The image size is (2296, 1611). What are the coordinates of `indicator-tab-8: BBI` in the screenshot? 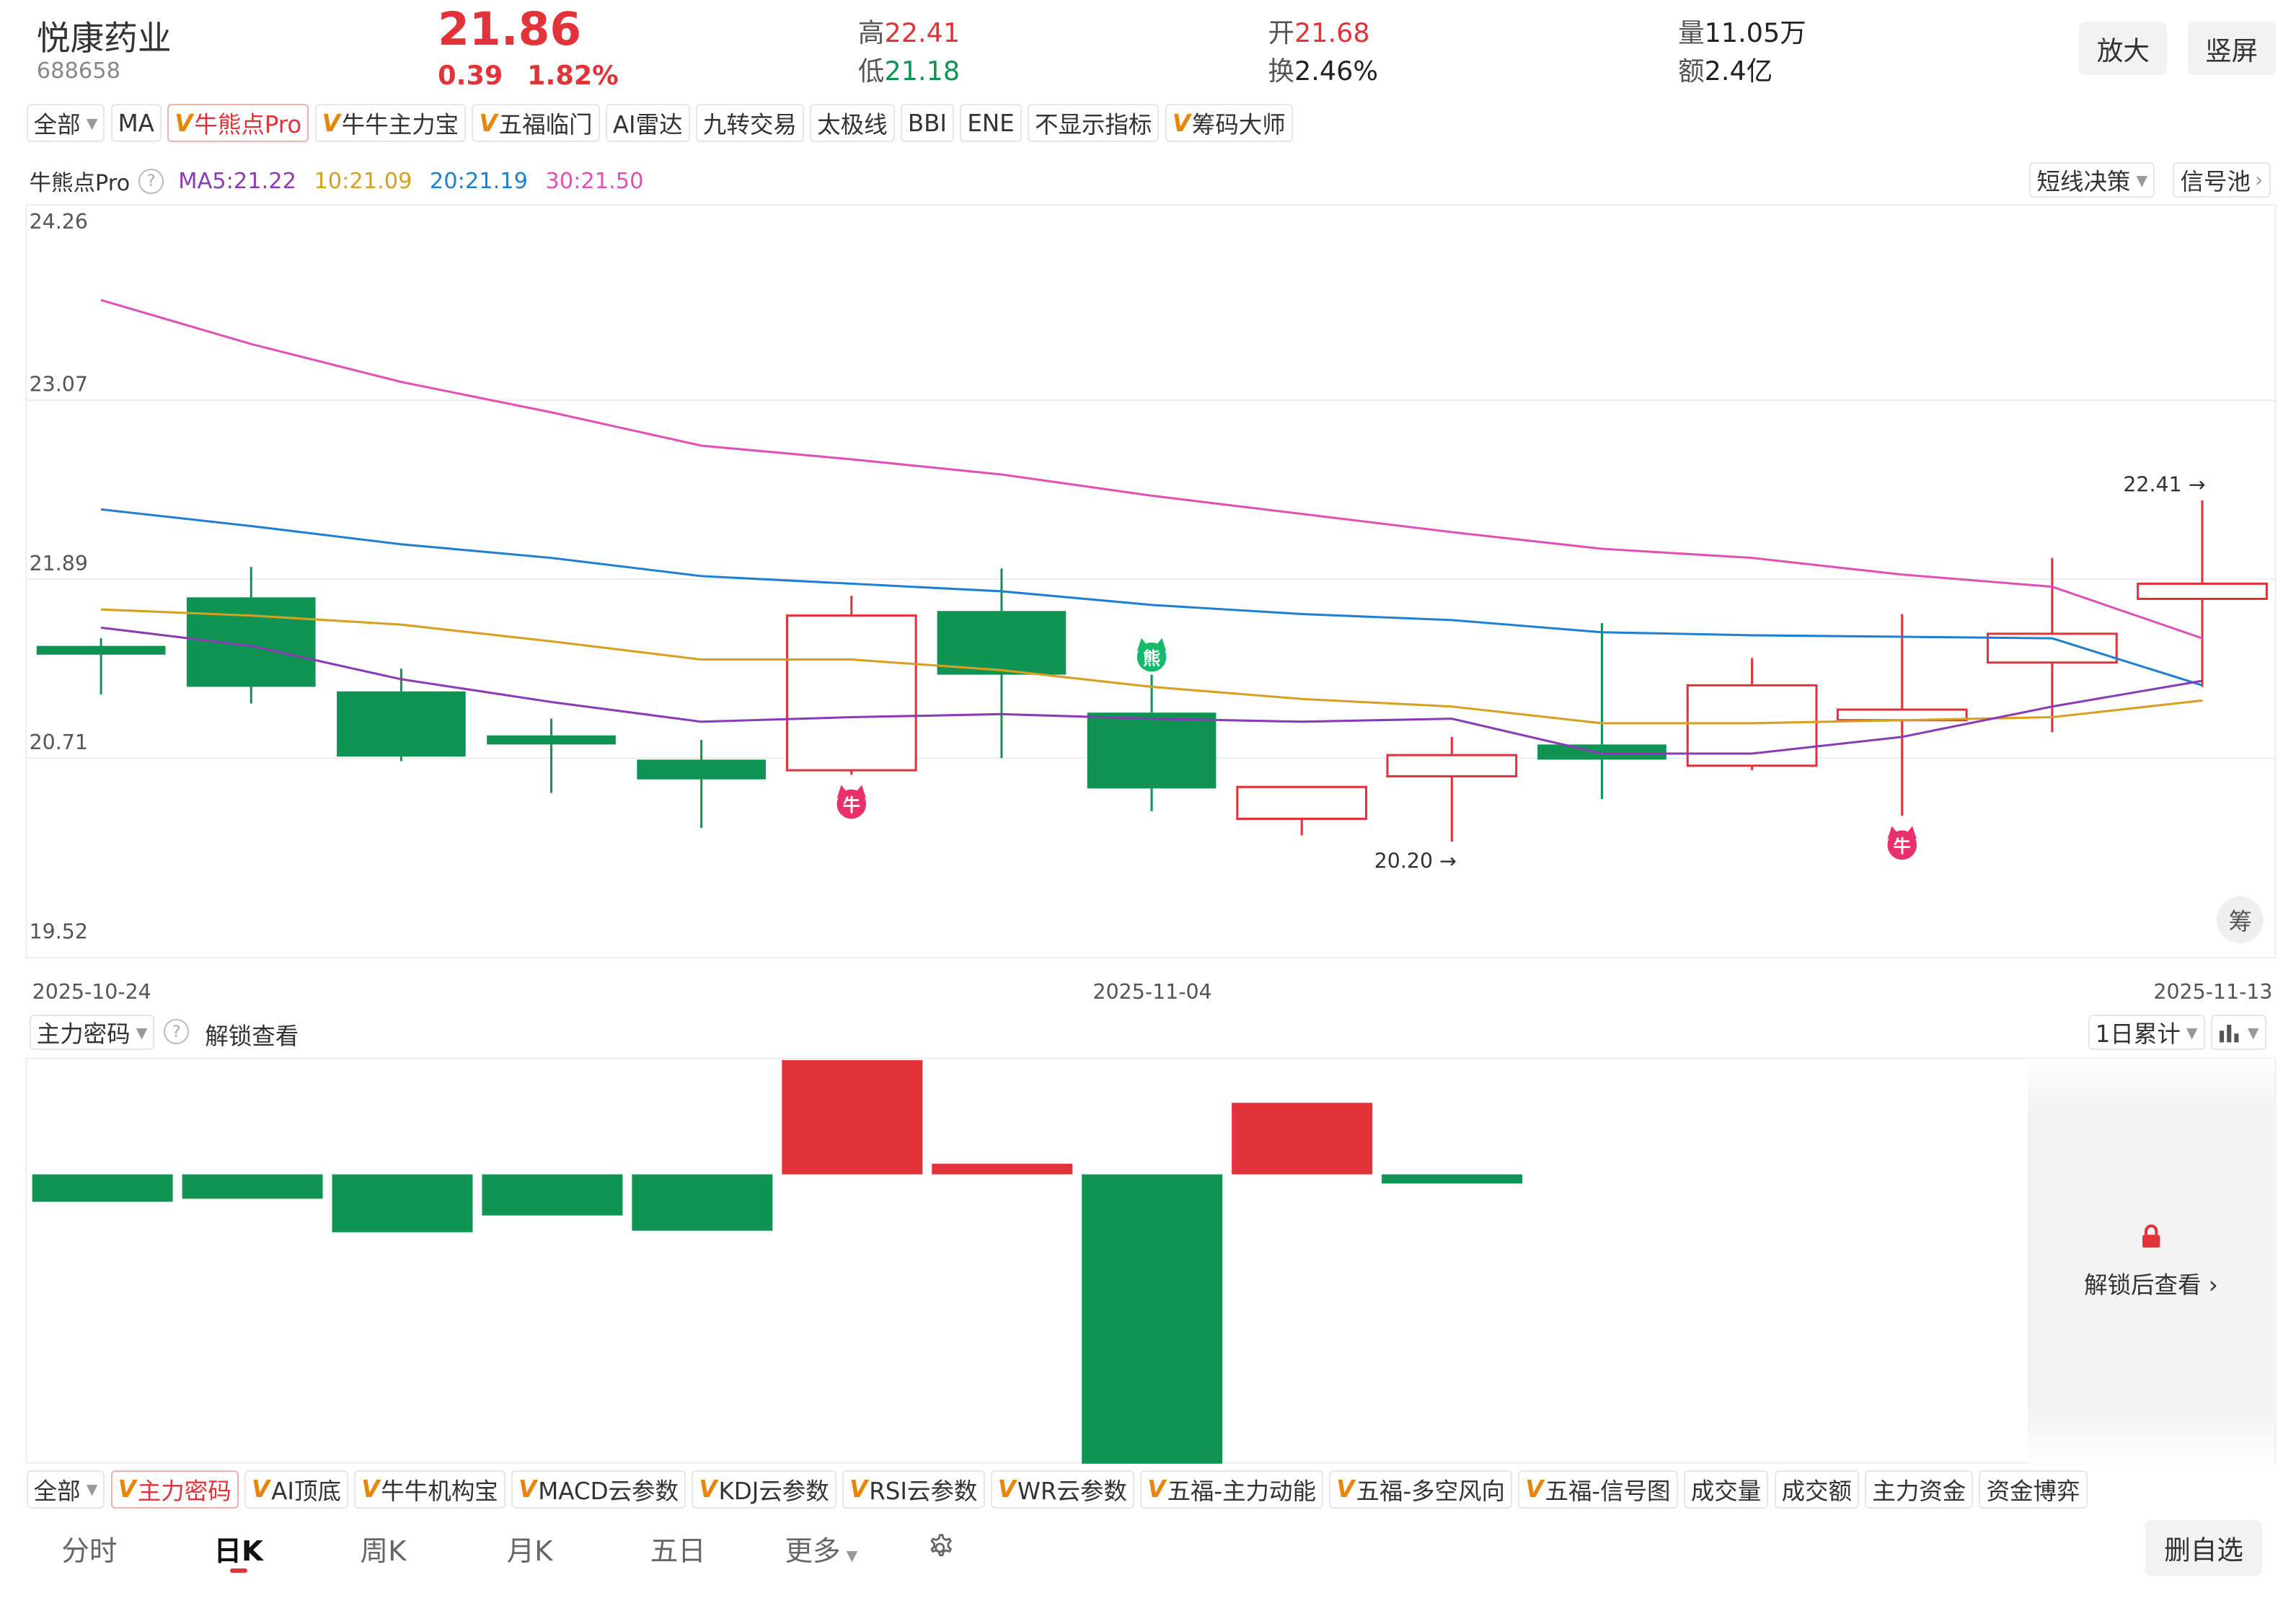 It's located at (927, 123).